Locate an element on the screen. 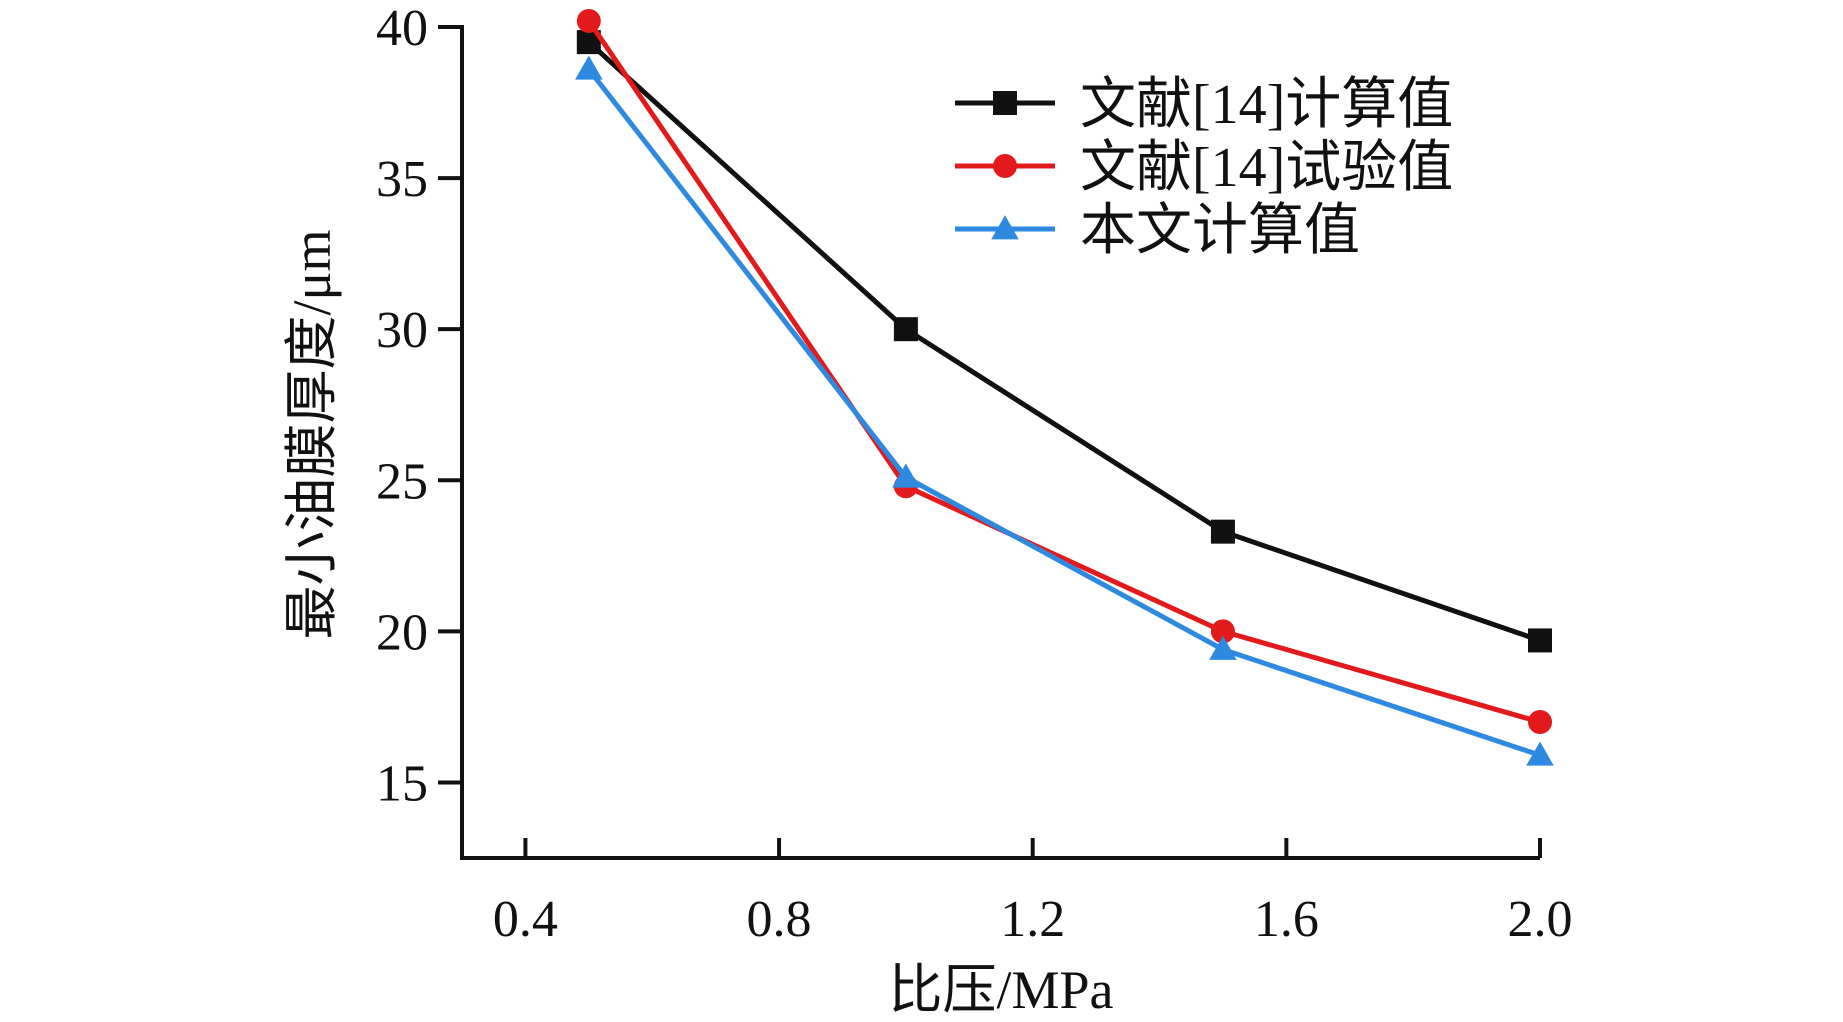  legend-item: 文献[14]计算值 is located at coordinates (1204, 105).